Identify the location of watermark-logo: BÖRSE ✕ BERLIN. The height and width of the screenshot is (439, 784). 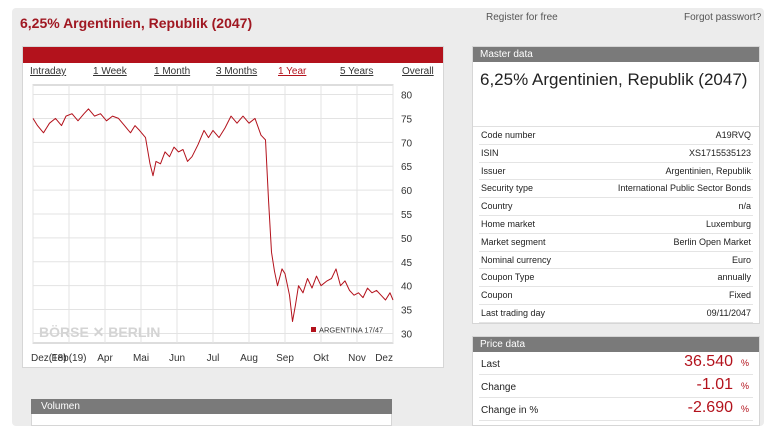
(99, 332).